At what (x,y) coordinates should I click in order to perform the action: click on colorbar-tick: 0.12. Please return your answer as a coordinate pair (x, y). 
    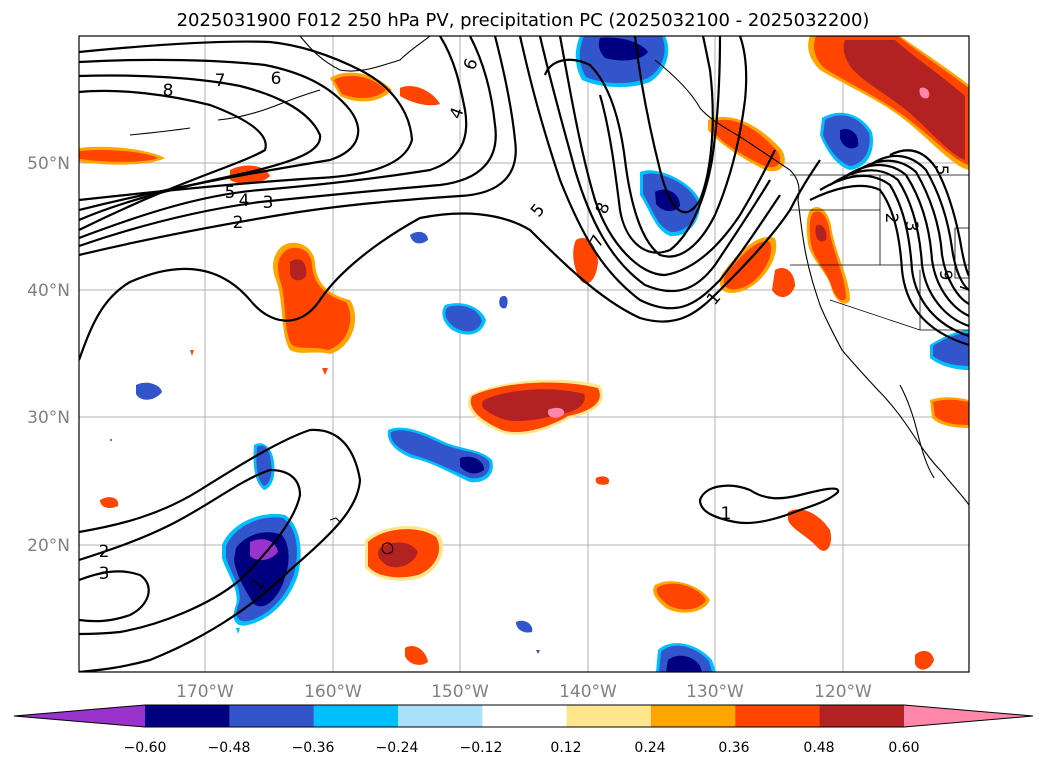
    Looking at the image, I should click on (565, 748).